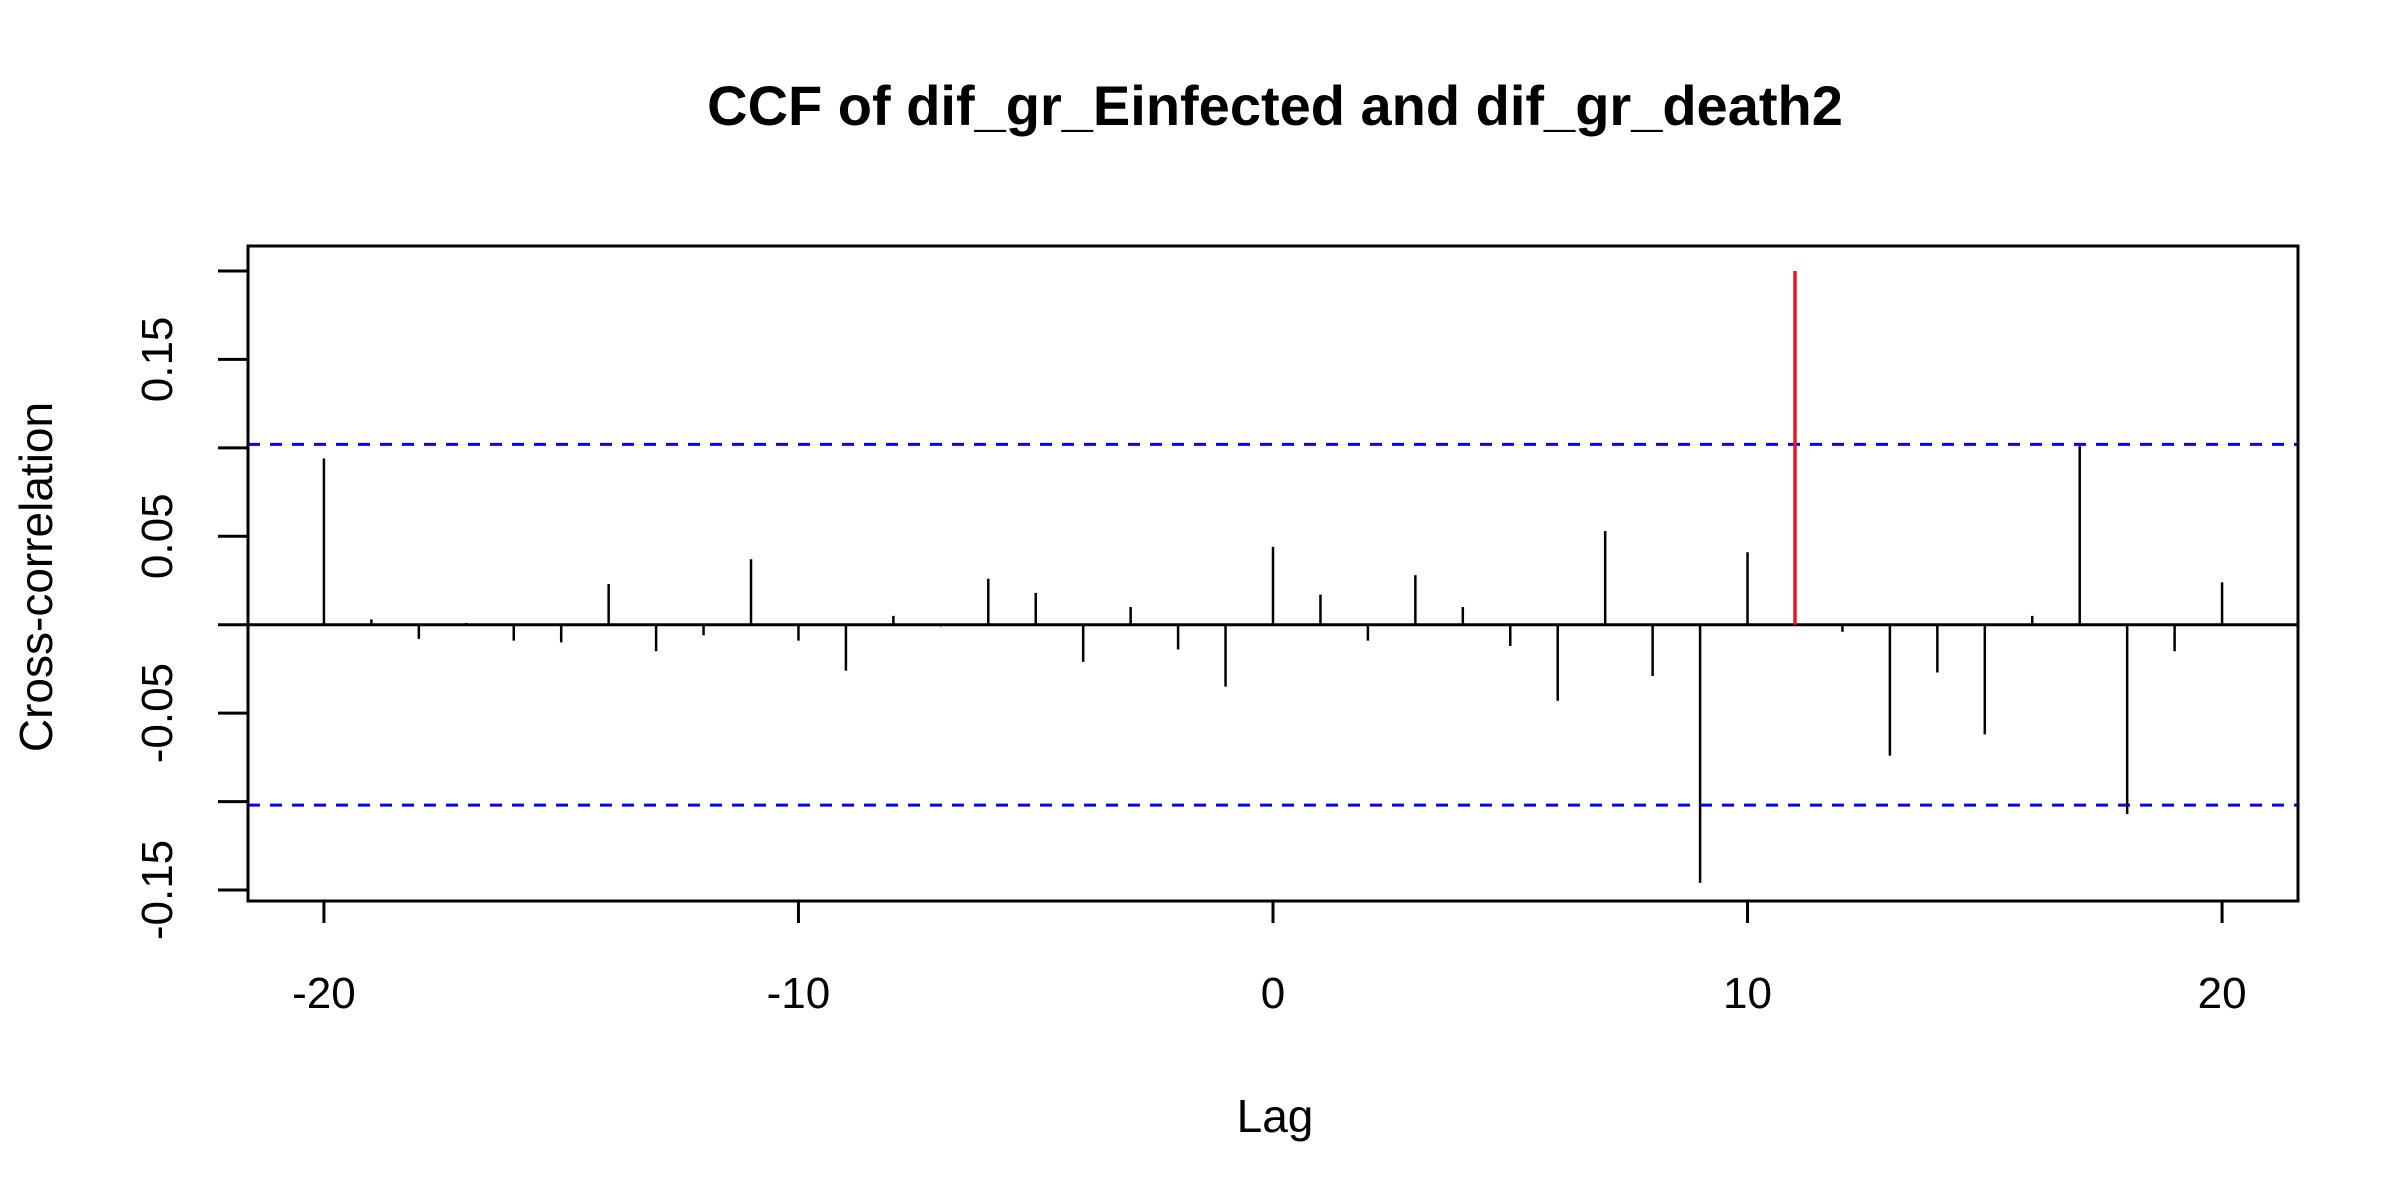 This screenshot has width=2400, height=1200. What do you see at coordinates (1747, 993) in the screenshot?
I see `x-tick-label: 10` at bounding box center [1747, 993].